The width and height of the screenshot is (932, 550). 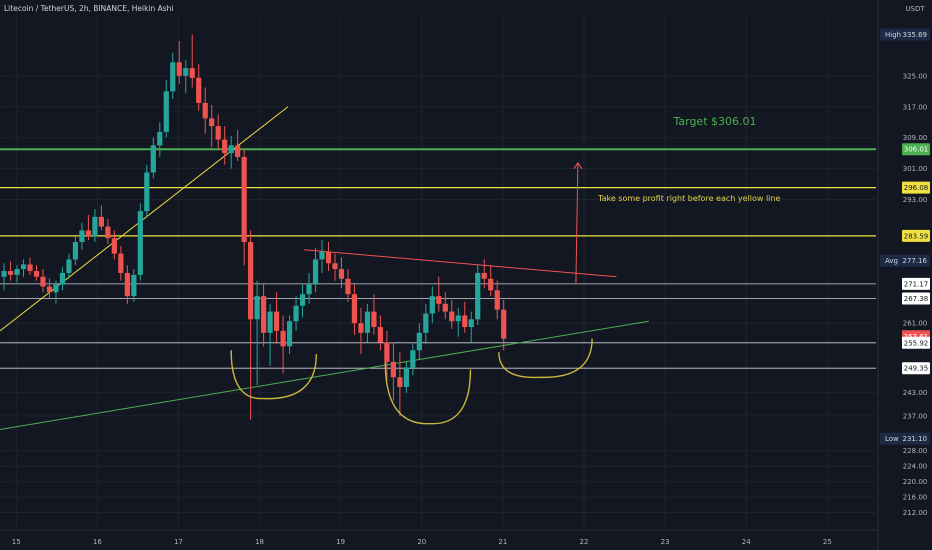 What do you see at coordinates (905, 260) in the screenshot?
I see `price-tag-avg` at bounding box center [905, 260].